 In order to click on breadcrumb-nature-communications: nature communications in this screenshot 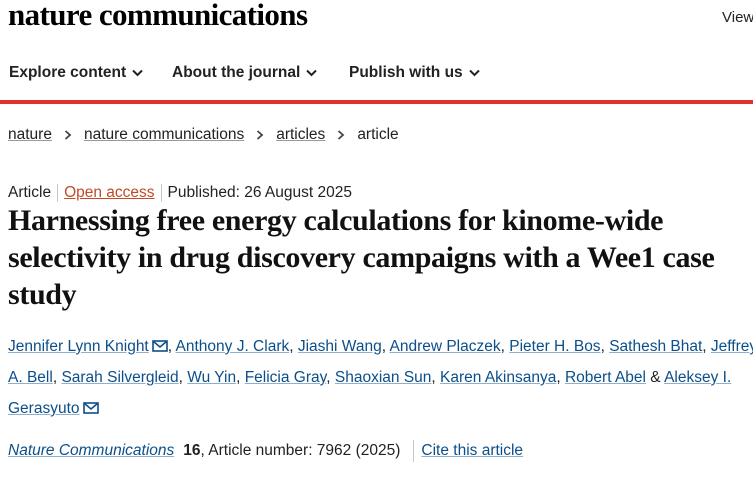, I will do `click(164, 134)`.